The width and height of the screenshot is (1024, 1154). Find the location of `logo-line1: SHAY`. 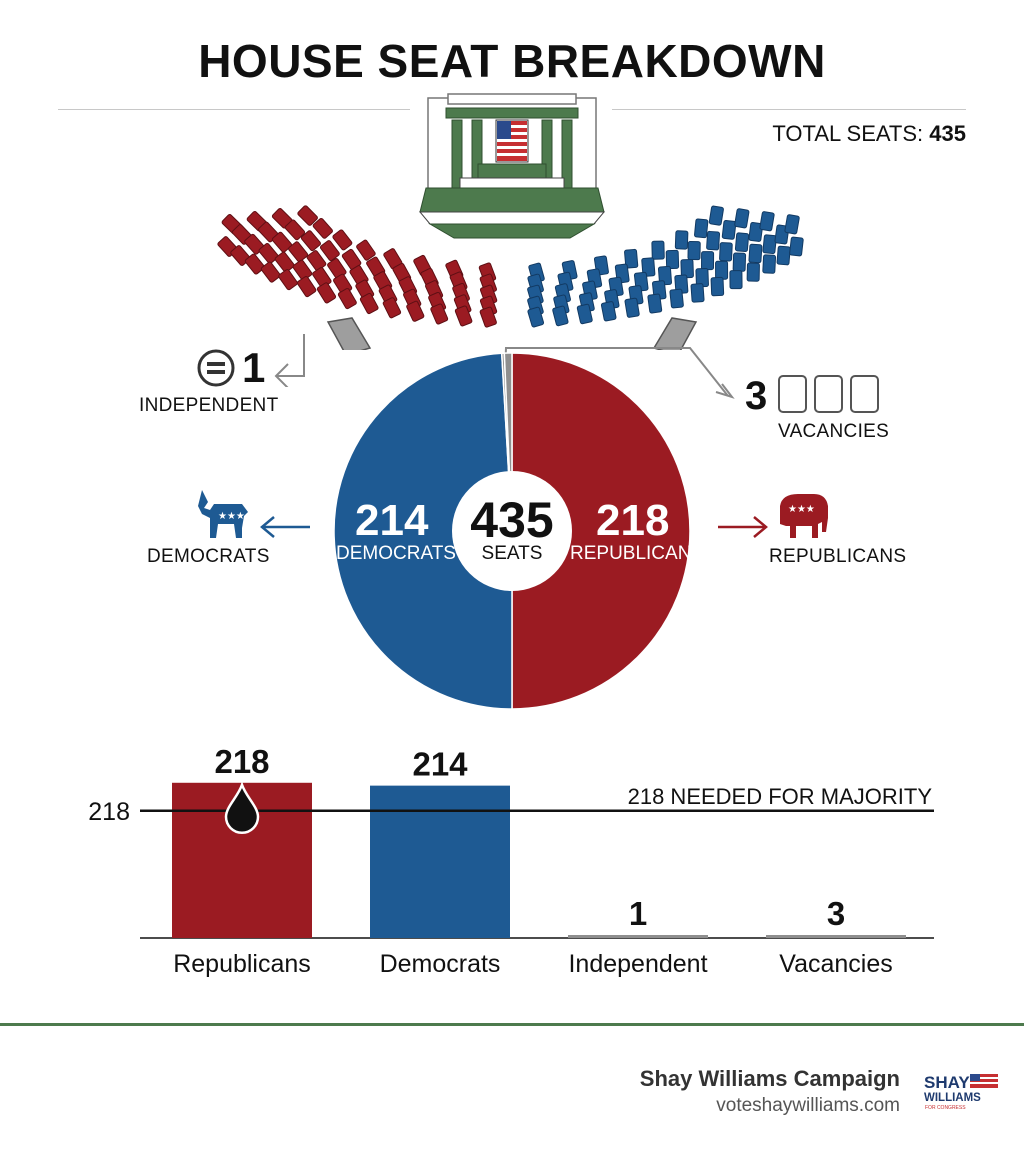

logo-line1: SHAY is located at coordinates (947, 1082).